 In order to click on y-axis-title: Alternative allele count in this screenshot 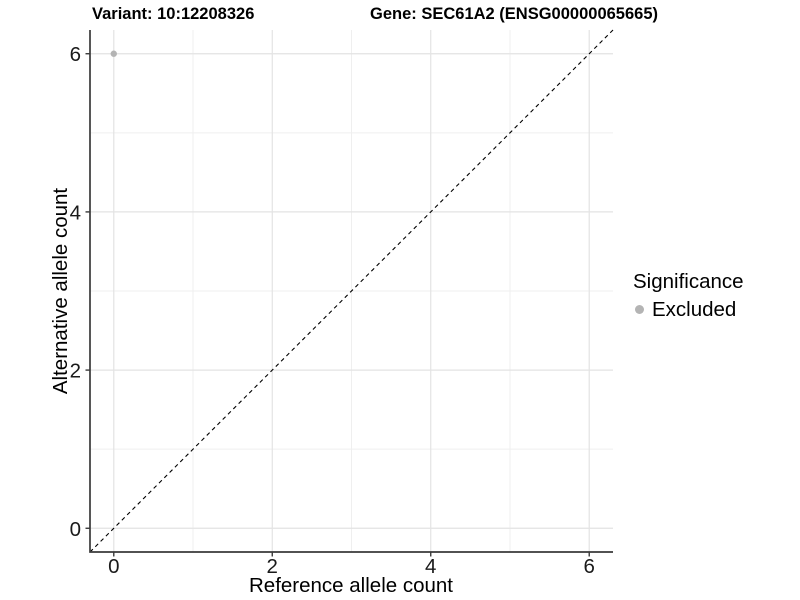, I will do `click(60, 291)`.